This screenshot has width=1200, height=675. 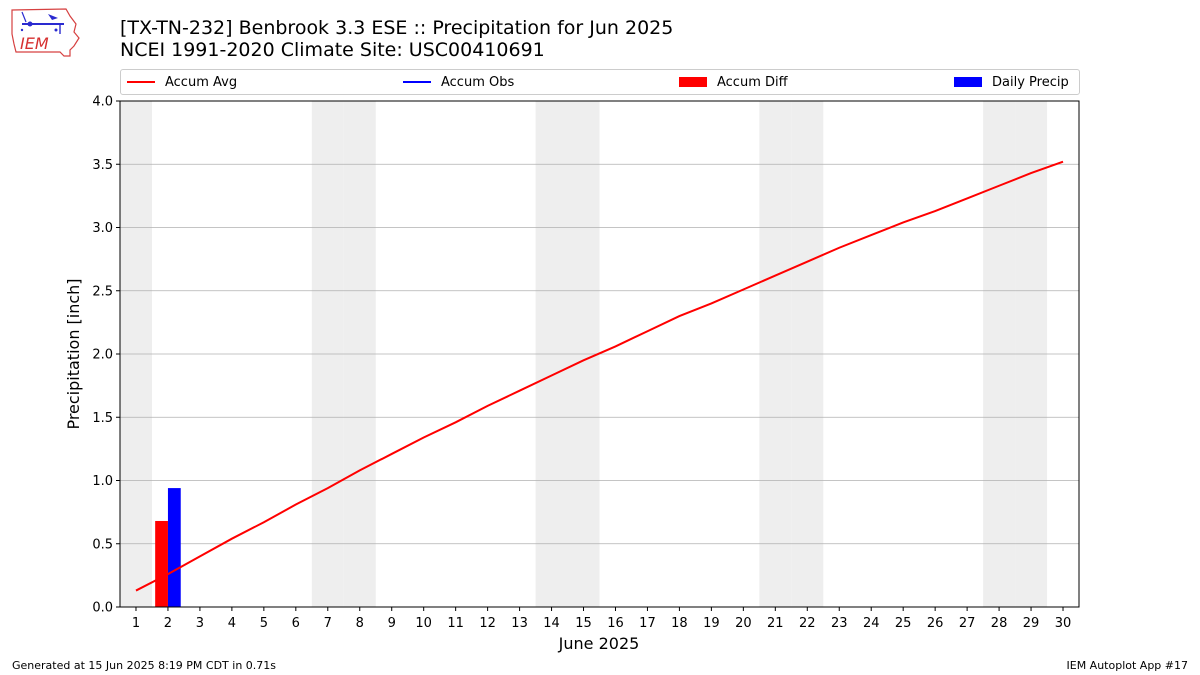 What do you see at coordinates (807, 623) in the screenshot?
I see `x-tick-label: 22` at bounding box center [807, 623].